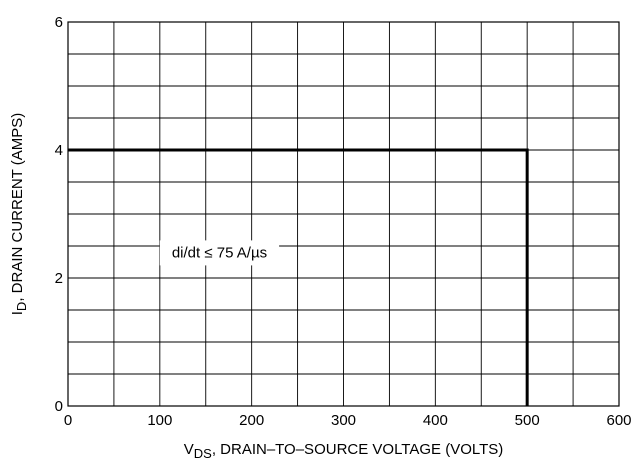 This screenshot has height=465, width=633. I want to click on y-tick-label: 0, so click(59, 406).